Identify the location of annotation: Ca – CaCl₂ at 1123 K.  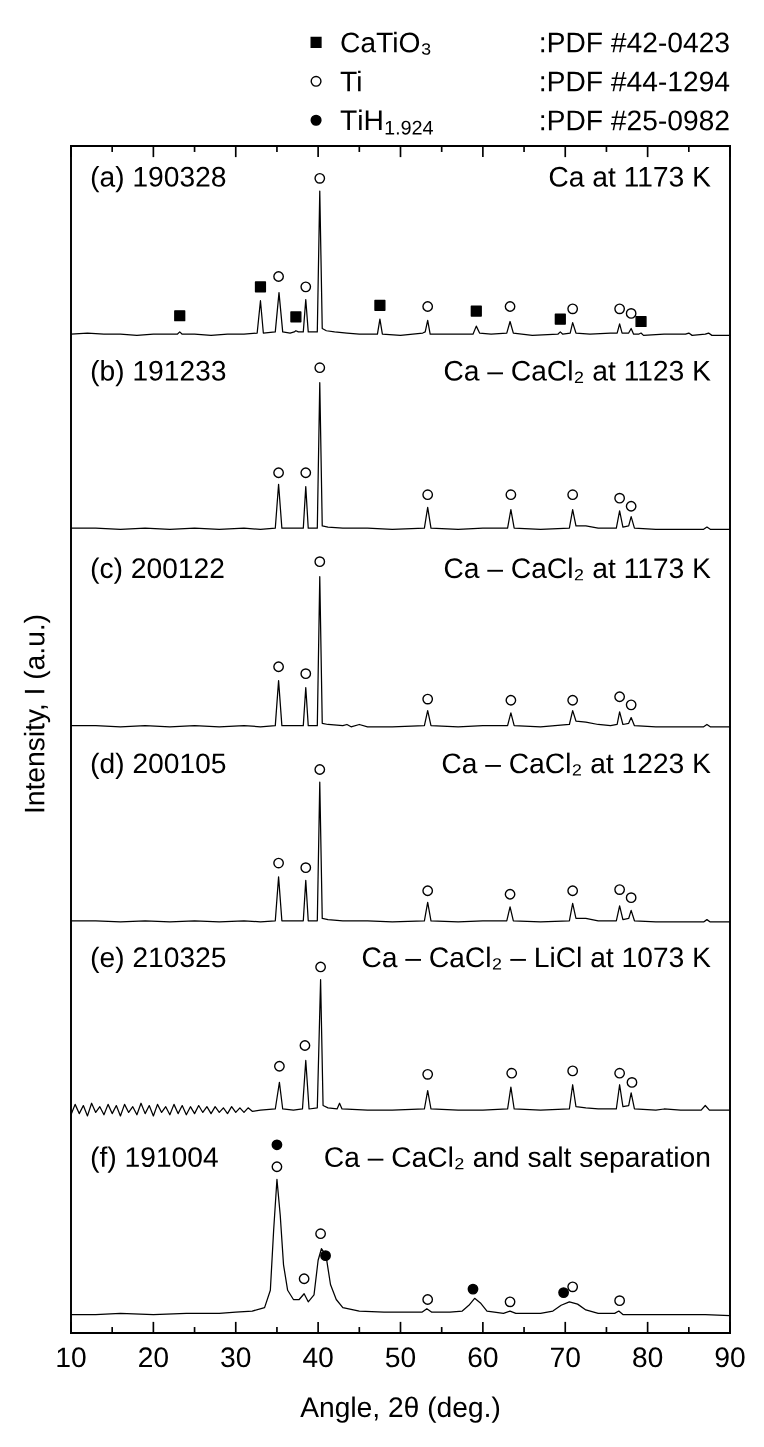
(577, 371).